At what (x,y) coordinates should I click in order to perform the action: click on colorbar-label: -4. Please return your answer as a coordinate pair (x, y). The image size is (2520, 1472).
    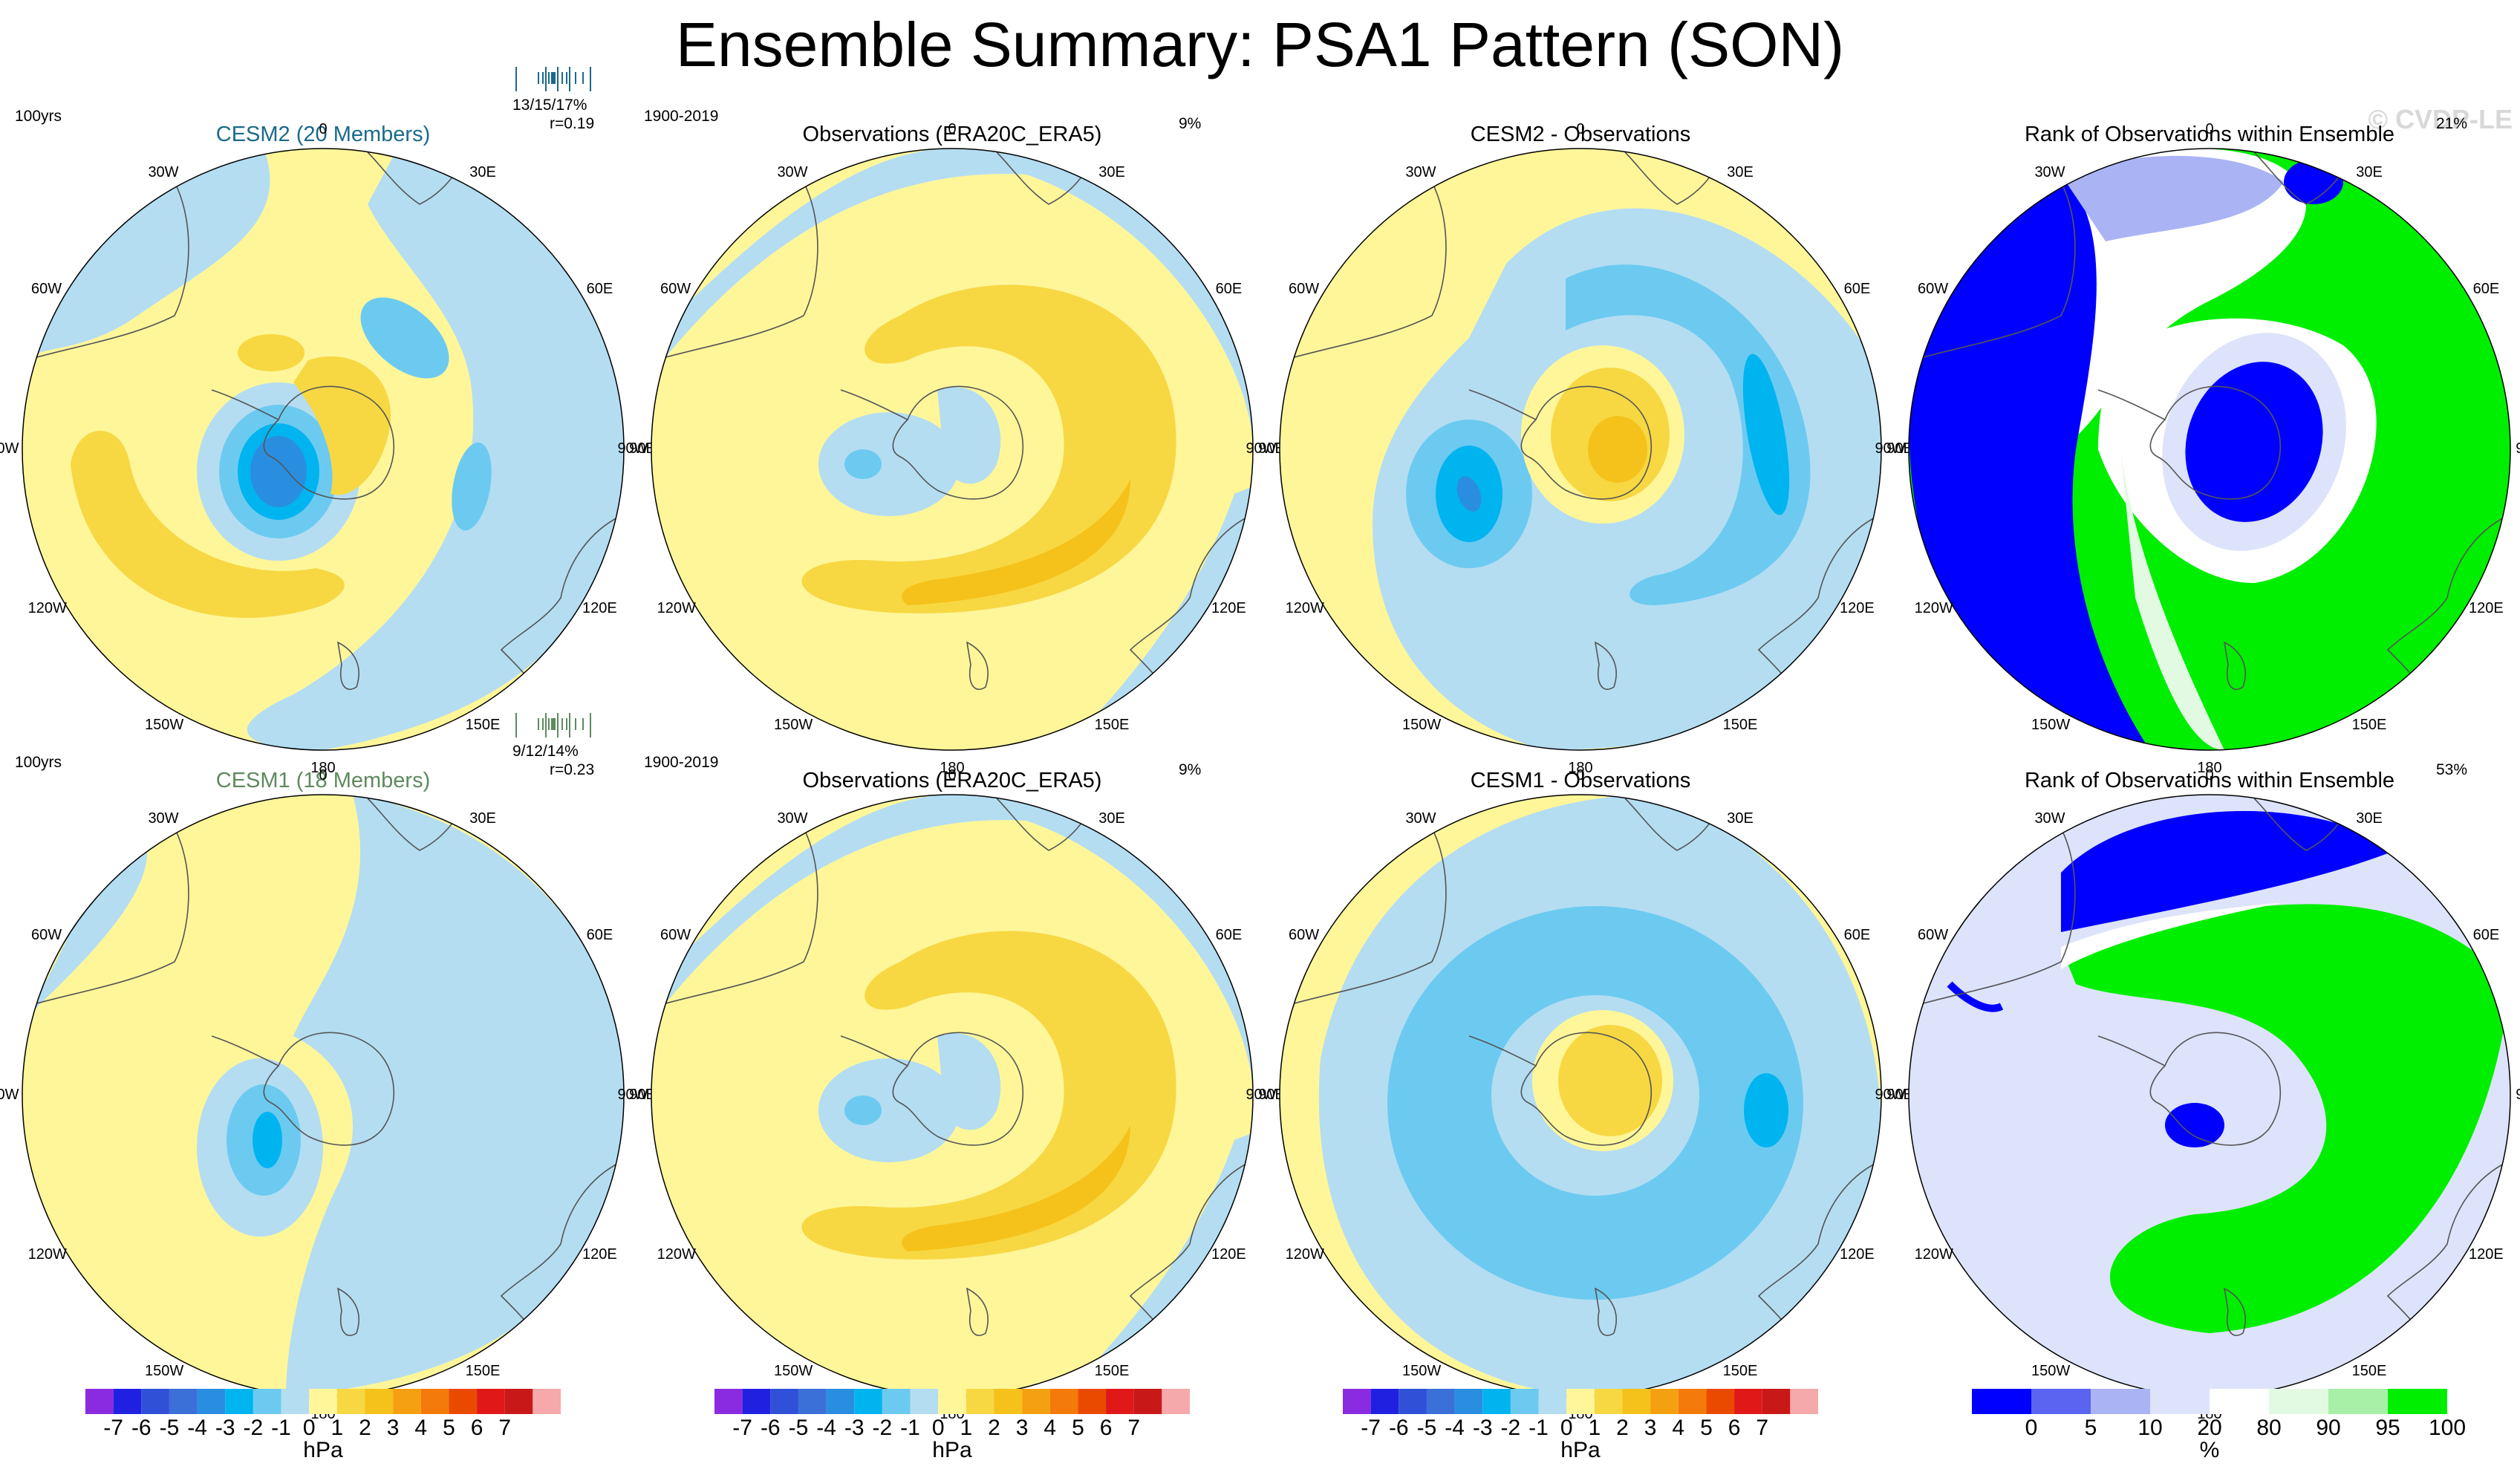
    Looking at the image, I should click on (1455, 1428).